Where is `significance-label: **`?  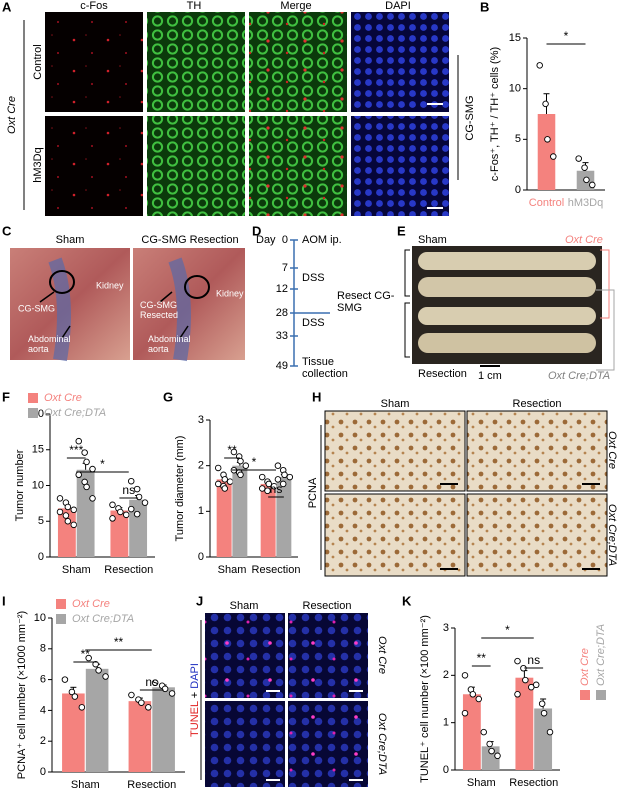 significance-label: ** is located at coordinates (232, 450).